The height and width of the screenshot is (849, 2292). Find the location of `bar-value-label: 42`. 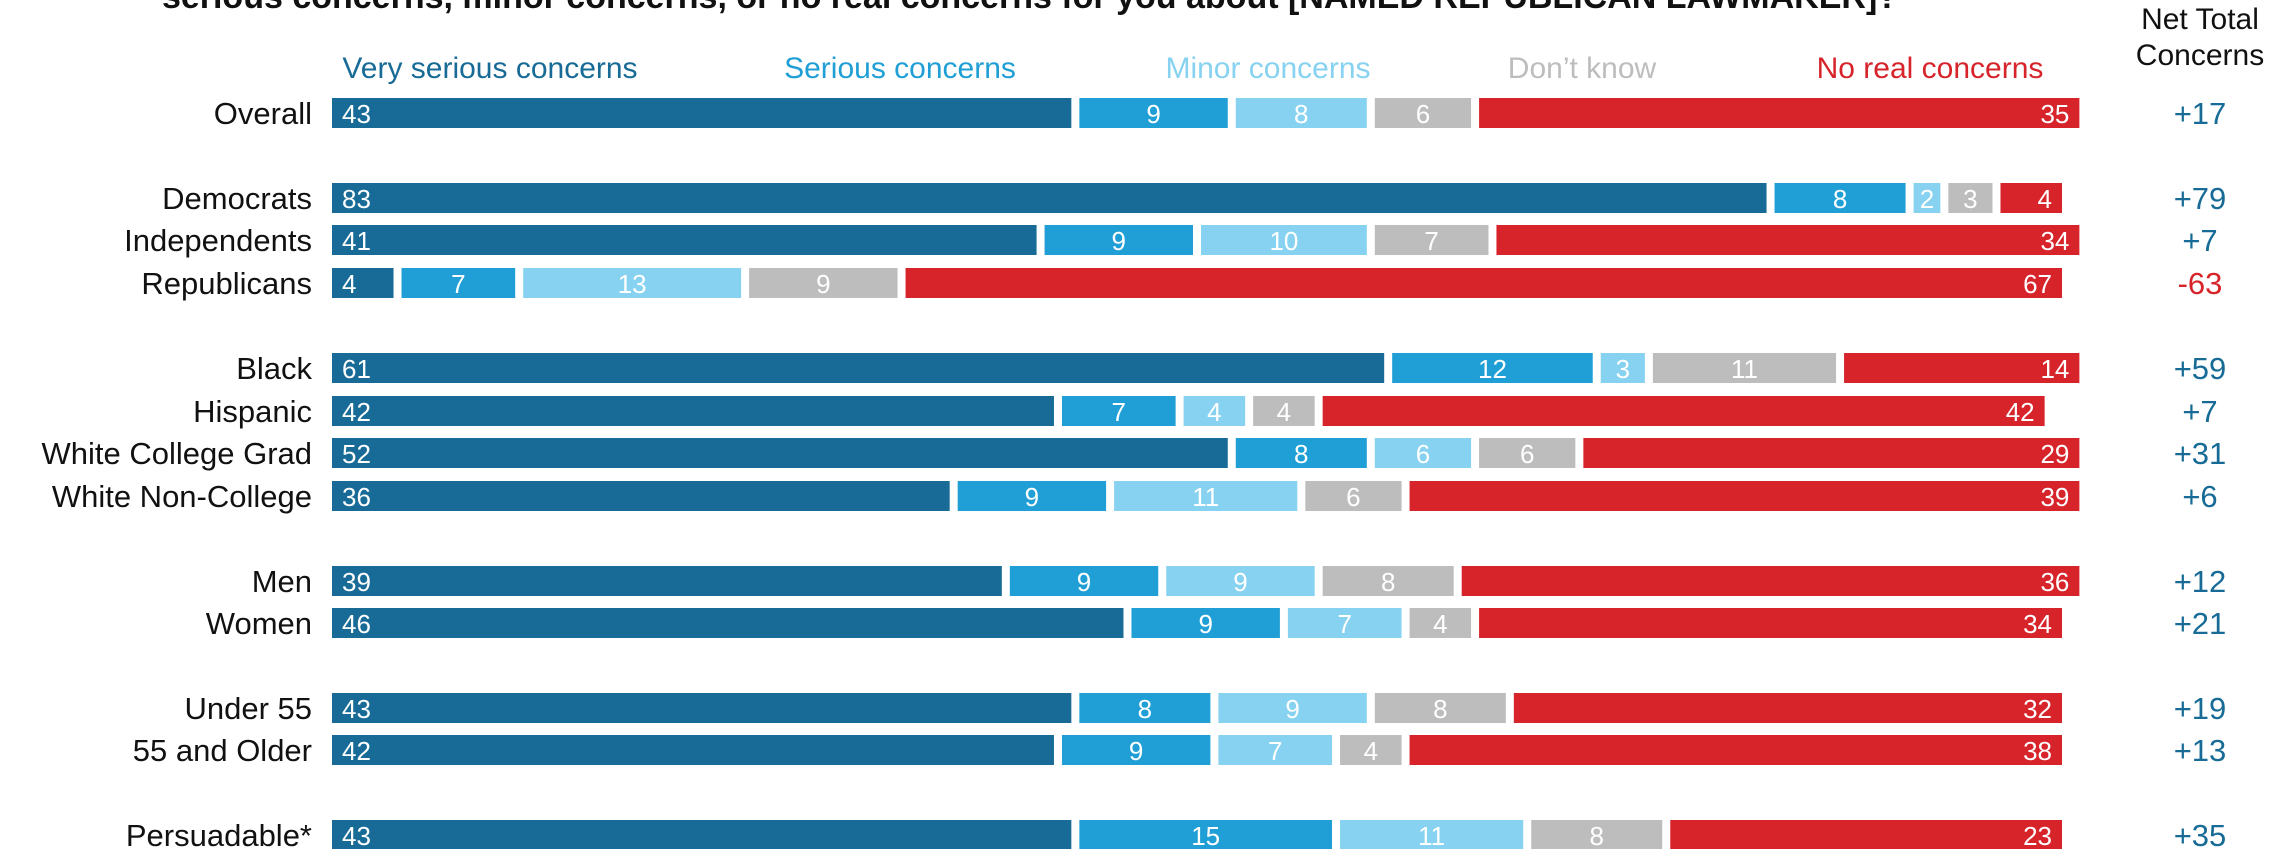

bar-value-label: 42 is located at coordinates (2020, 412).